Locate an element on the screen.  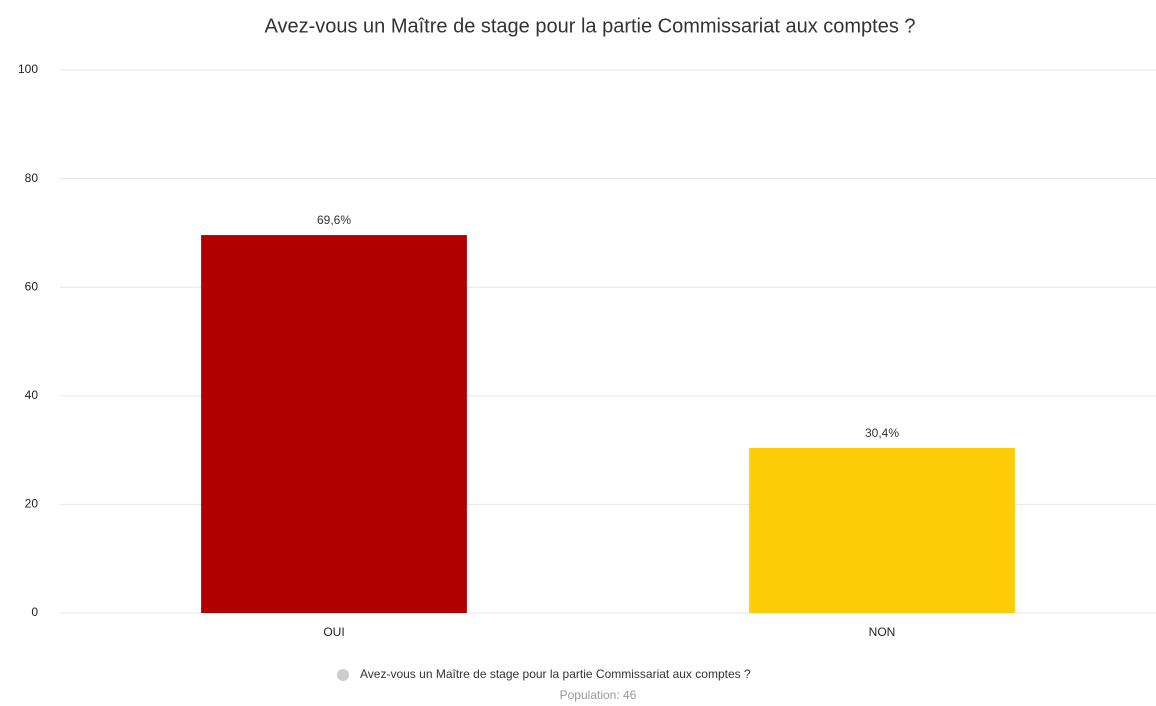
y-tick-label: 40 is located at coordinates (32, 395).